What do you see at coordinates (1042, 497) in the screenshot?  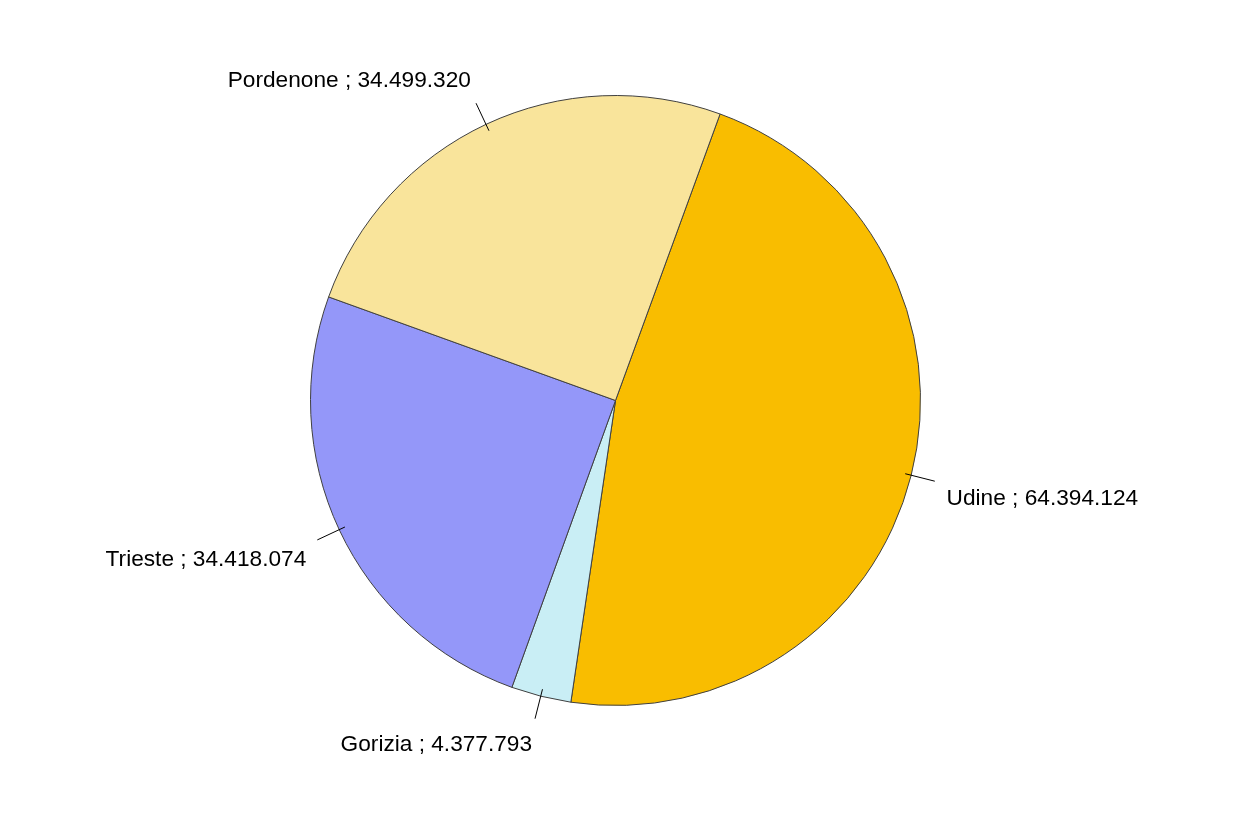 I see `slice-label: Udine ; 64.394.124` at bounding box center [1042, 497].